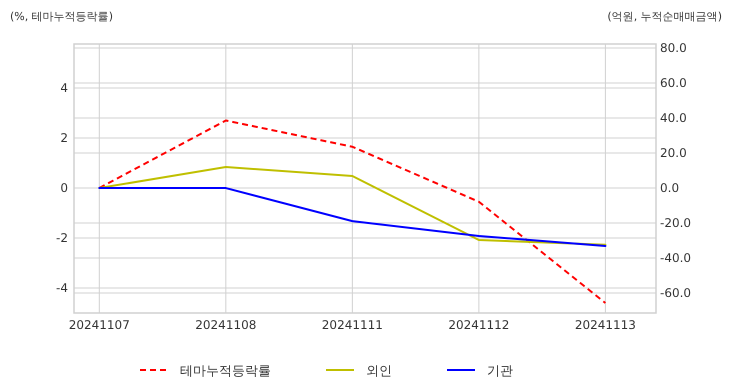 The height and width of the screenshot is (392, 732). Describe the element at coordinates (379, 371) in the screenshot. I see `legend-label: 외인` at that location.